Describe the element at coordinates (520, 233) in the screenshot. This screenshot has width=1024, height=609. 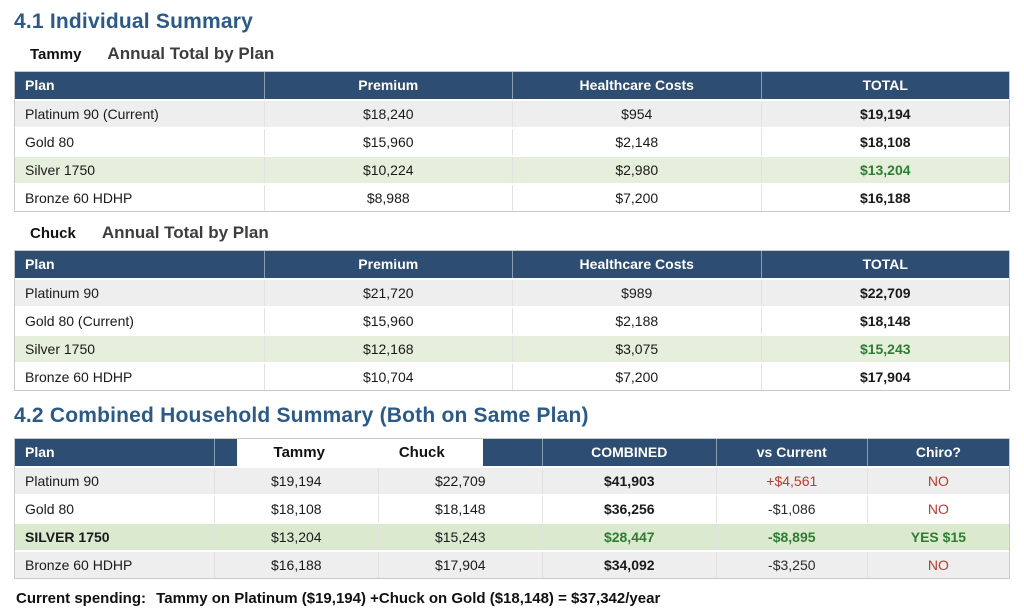
I see `chuck-table-caption: Chuck Annual Total by Plan` at that location.